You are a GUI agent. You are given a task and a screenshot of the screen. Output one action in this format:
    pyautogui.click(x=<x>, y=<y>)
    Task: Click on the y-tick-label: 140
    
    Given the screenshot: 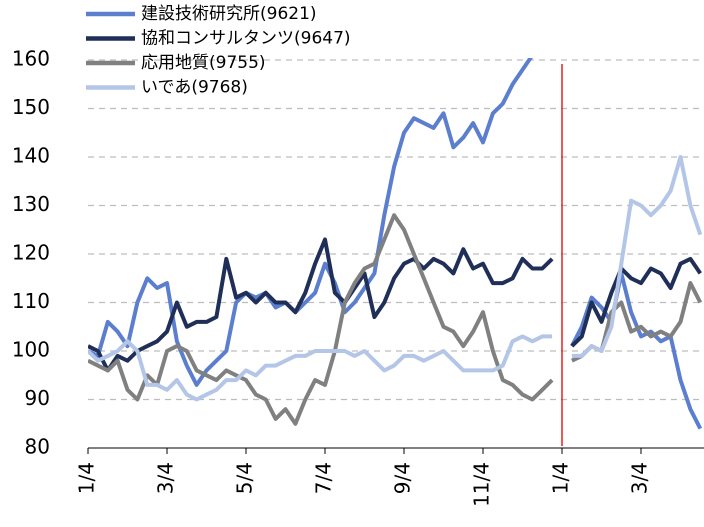 What is the action you would take?
    pyautogui.click(x=31, y=156)
    